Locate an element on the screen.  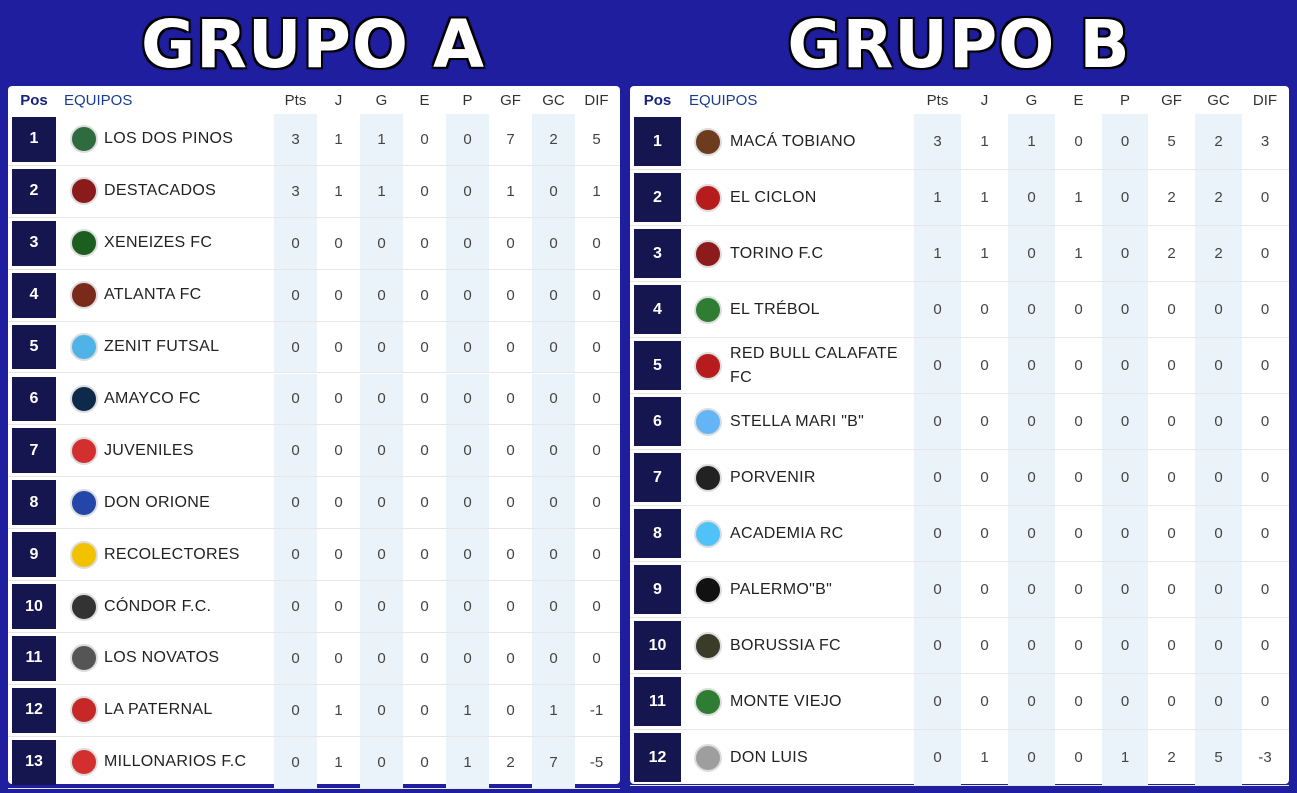
stat-dif: -5 is located at coordinates (596, 762).